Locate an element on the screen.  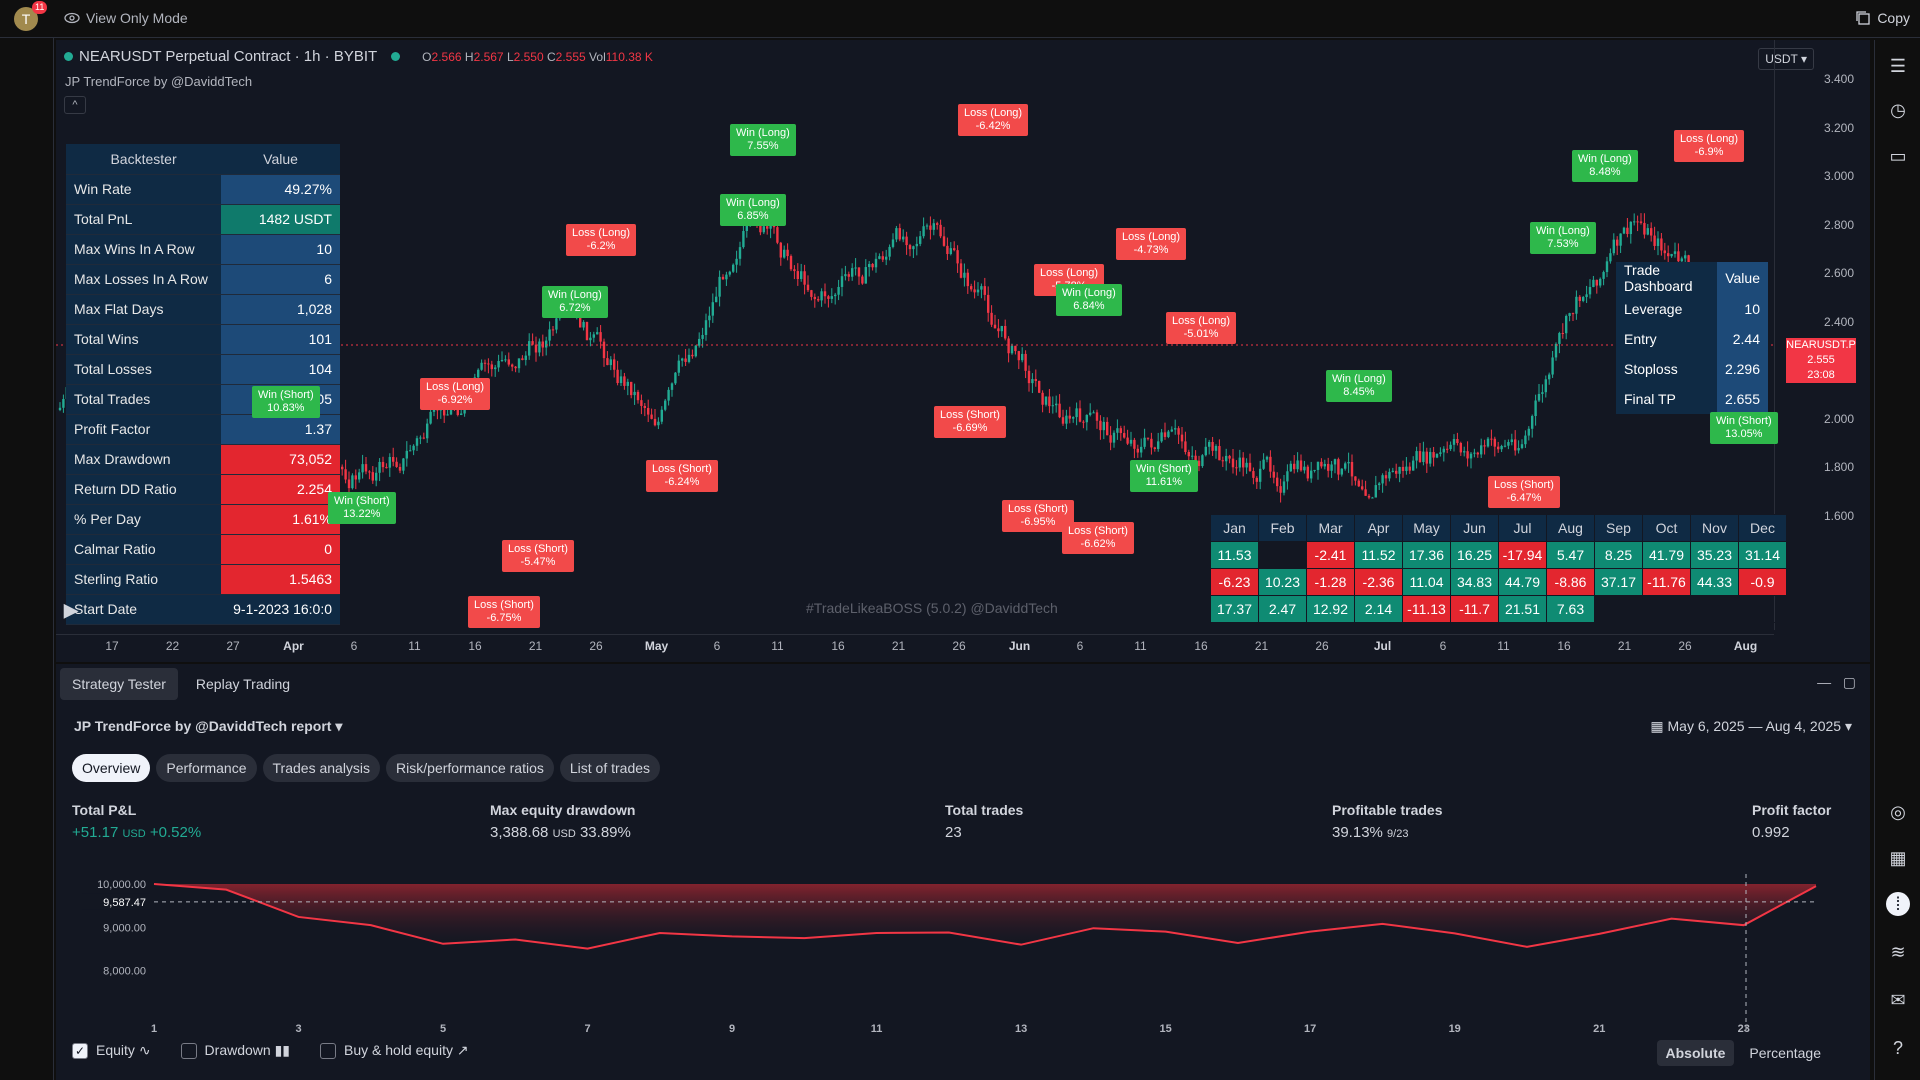
trade-label: Win (Long) 6.85% is located at coordinates (753, 210).